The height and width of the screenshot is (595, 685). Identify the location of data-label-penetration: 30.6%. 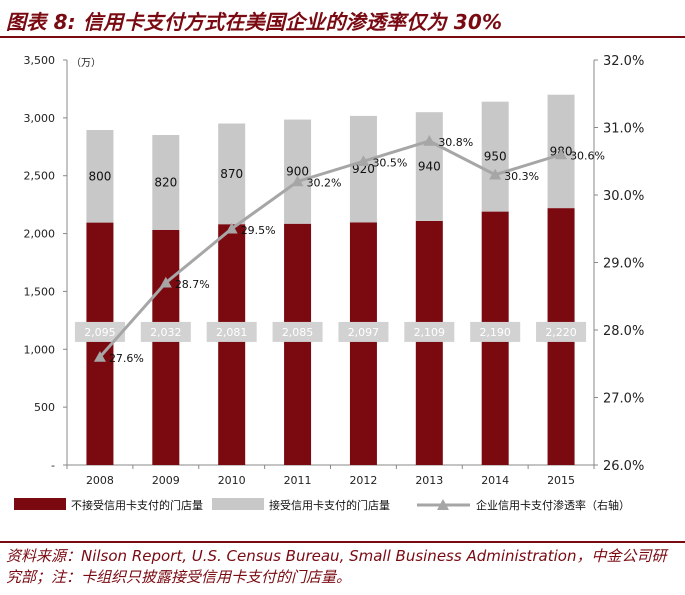
(587, 156).